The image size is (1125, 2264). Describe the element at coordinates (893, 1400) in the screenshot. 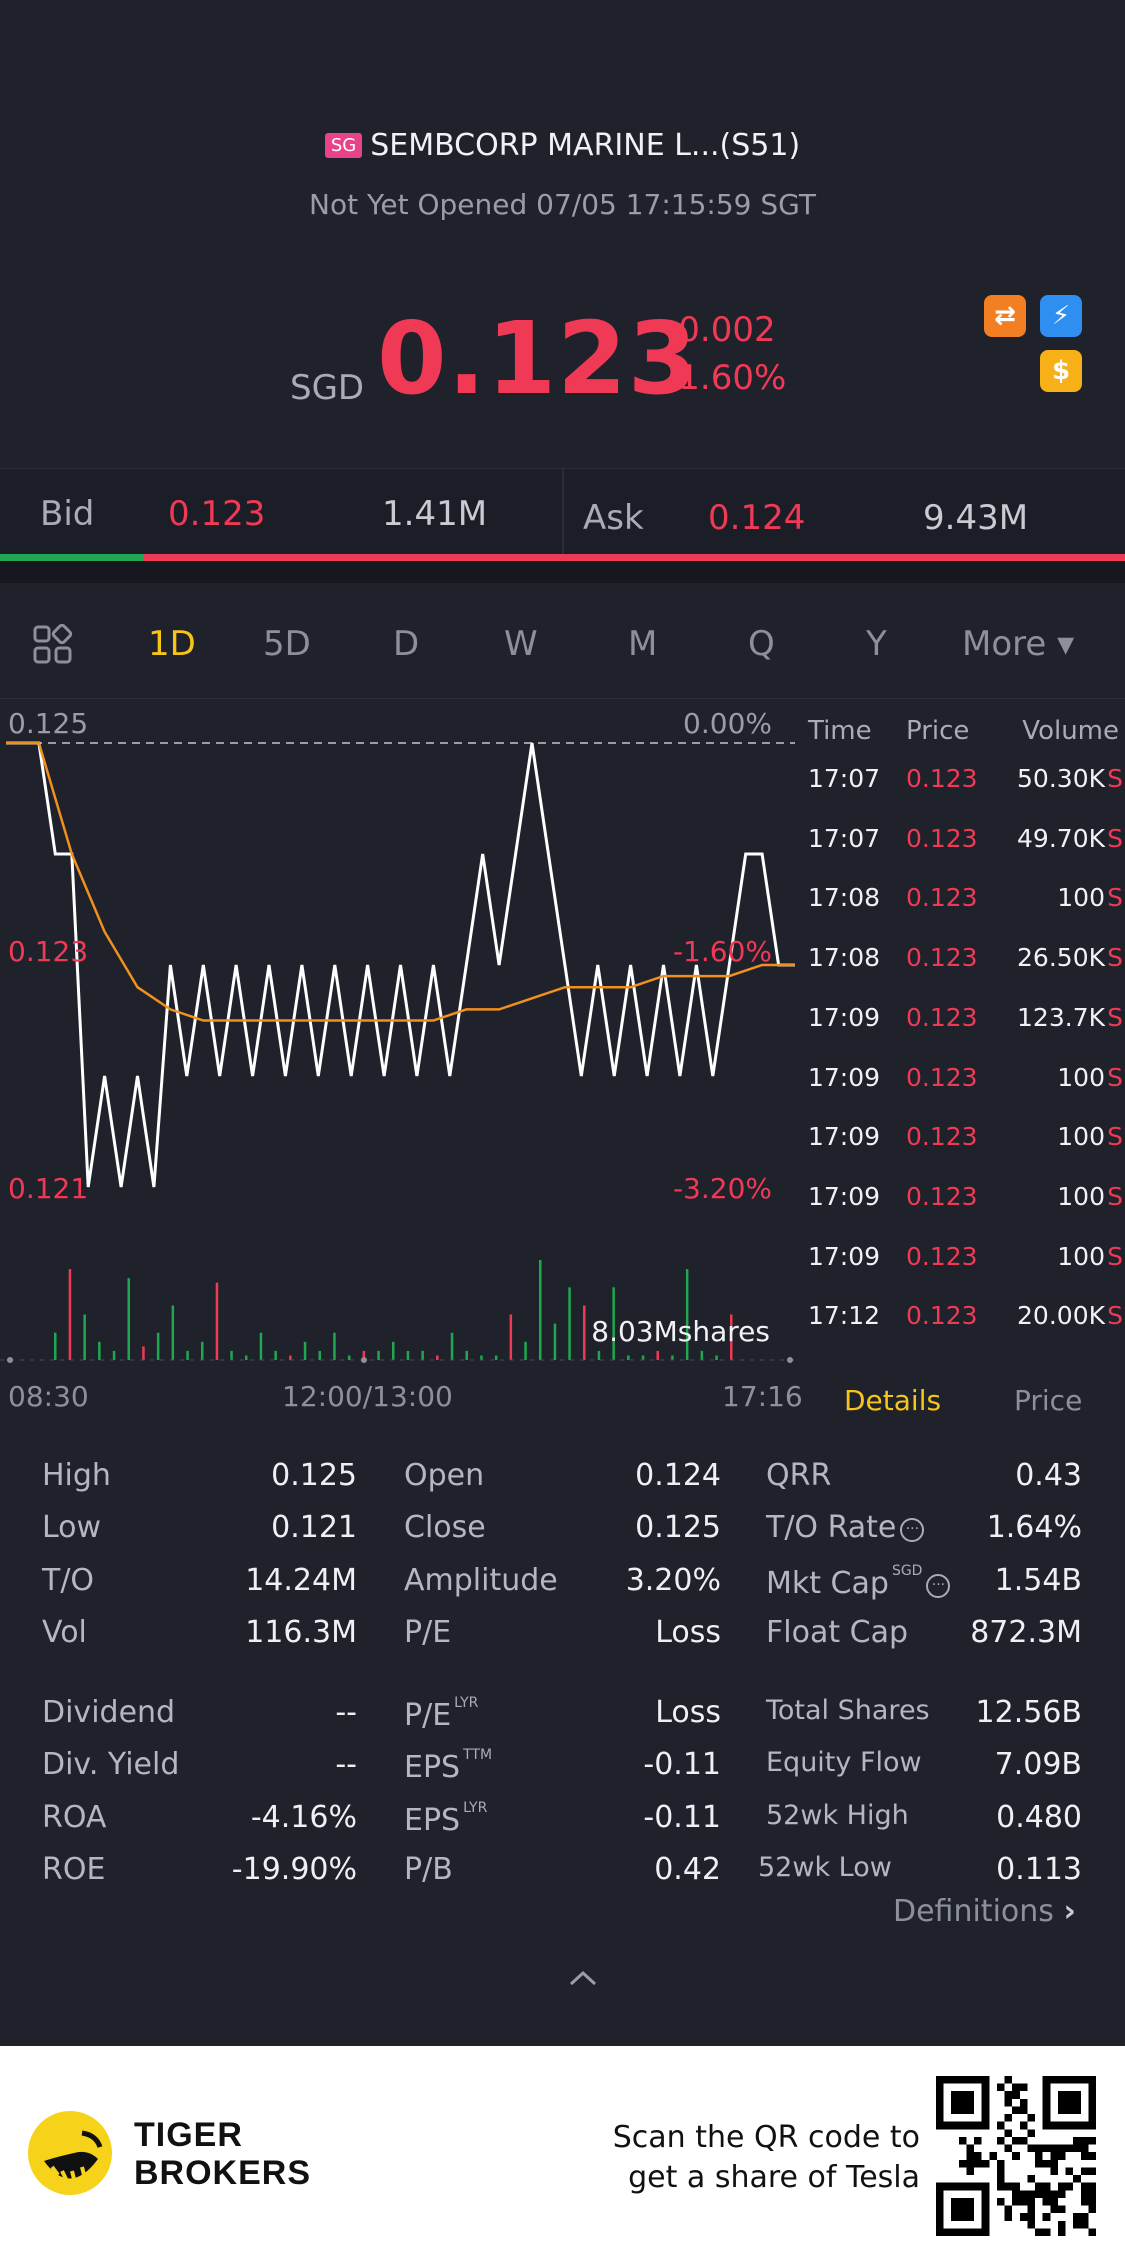

I see `tab-details: Details` at that location.